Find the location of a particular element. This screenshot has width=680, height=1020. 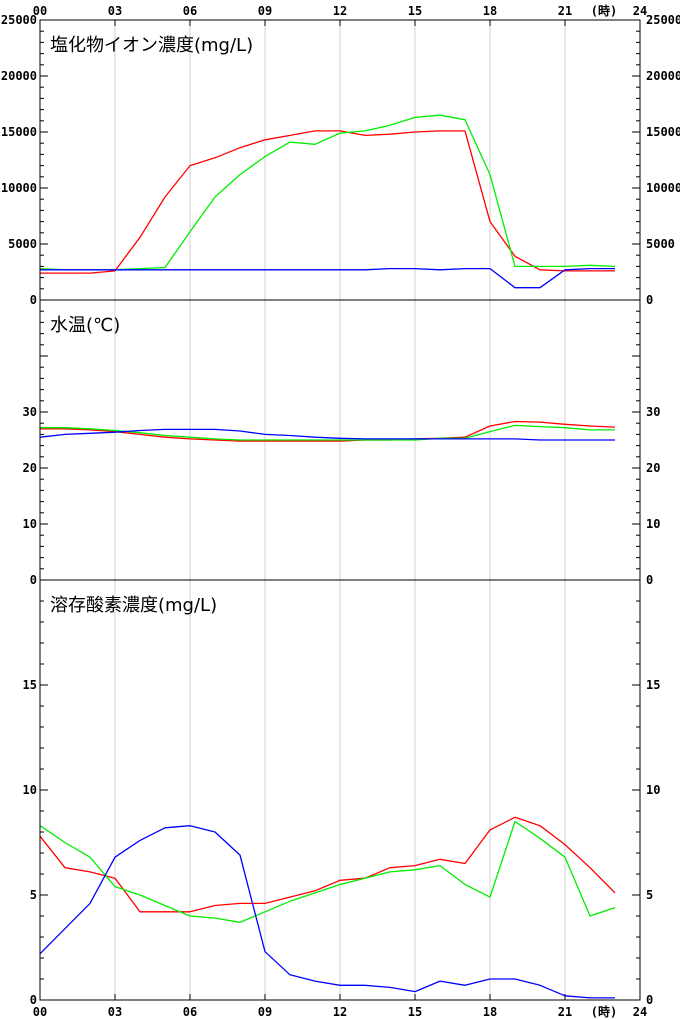

x-tick-label-top: 24 is located at coordinates (640, 11).